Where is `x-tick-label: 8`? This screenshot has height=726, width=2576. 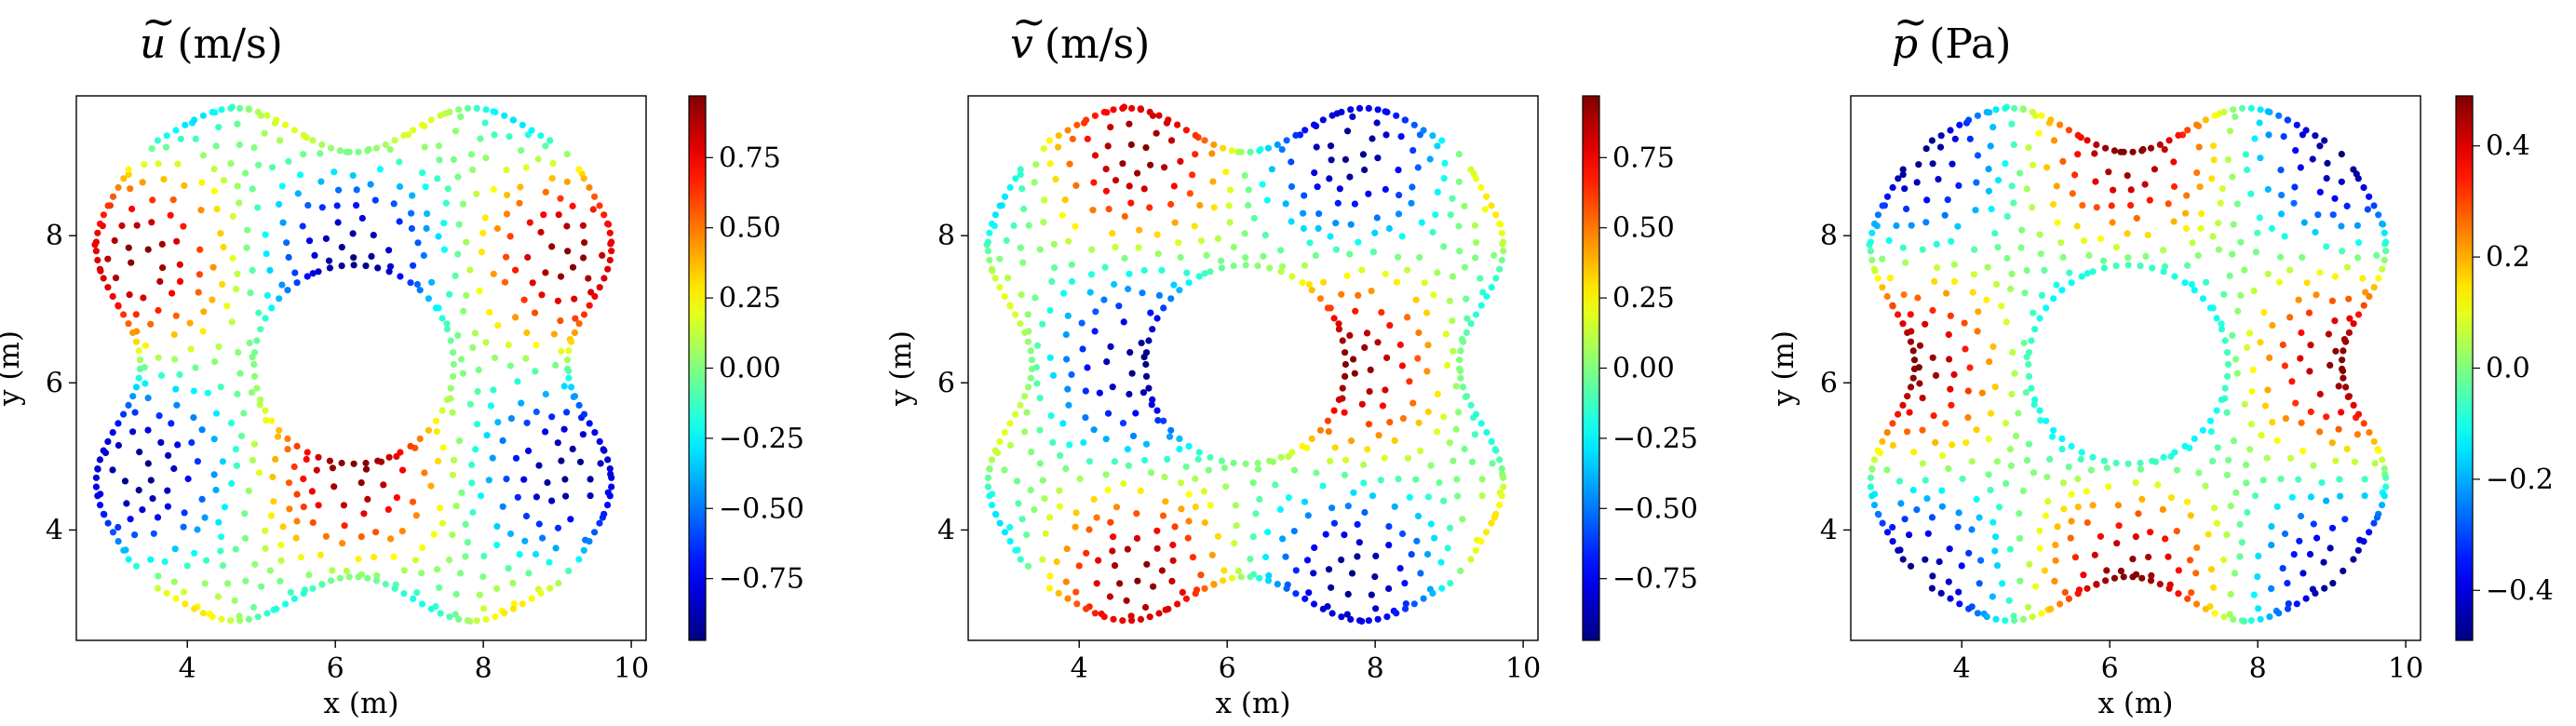
x-tick-label: 8 is located at coordinates (483, 668).